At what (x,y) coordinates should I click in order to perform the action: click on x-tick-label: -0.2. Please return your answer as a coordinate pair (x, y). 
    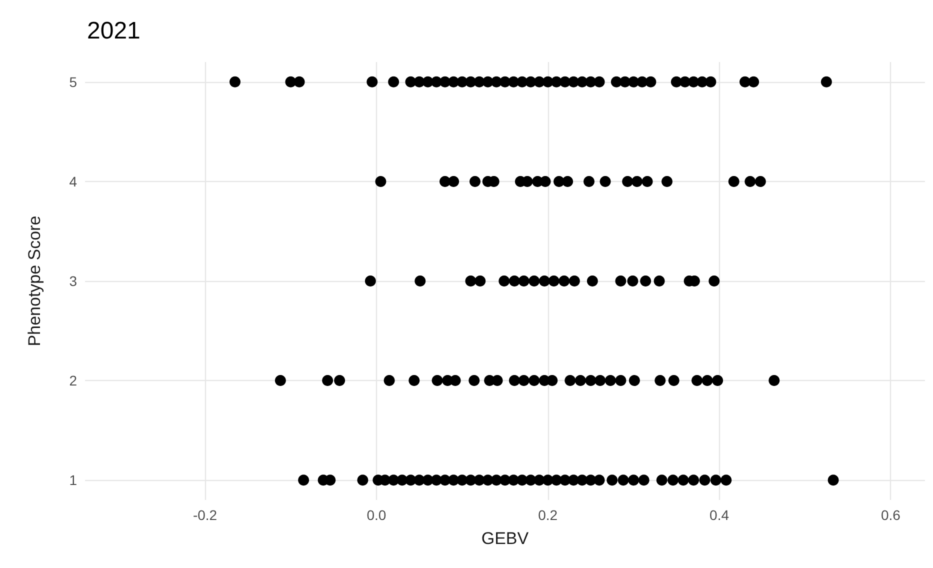
    Looking at the image, I should click on (205, 515).